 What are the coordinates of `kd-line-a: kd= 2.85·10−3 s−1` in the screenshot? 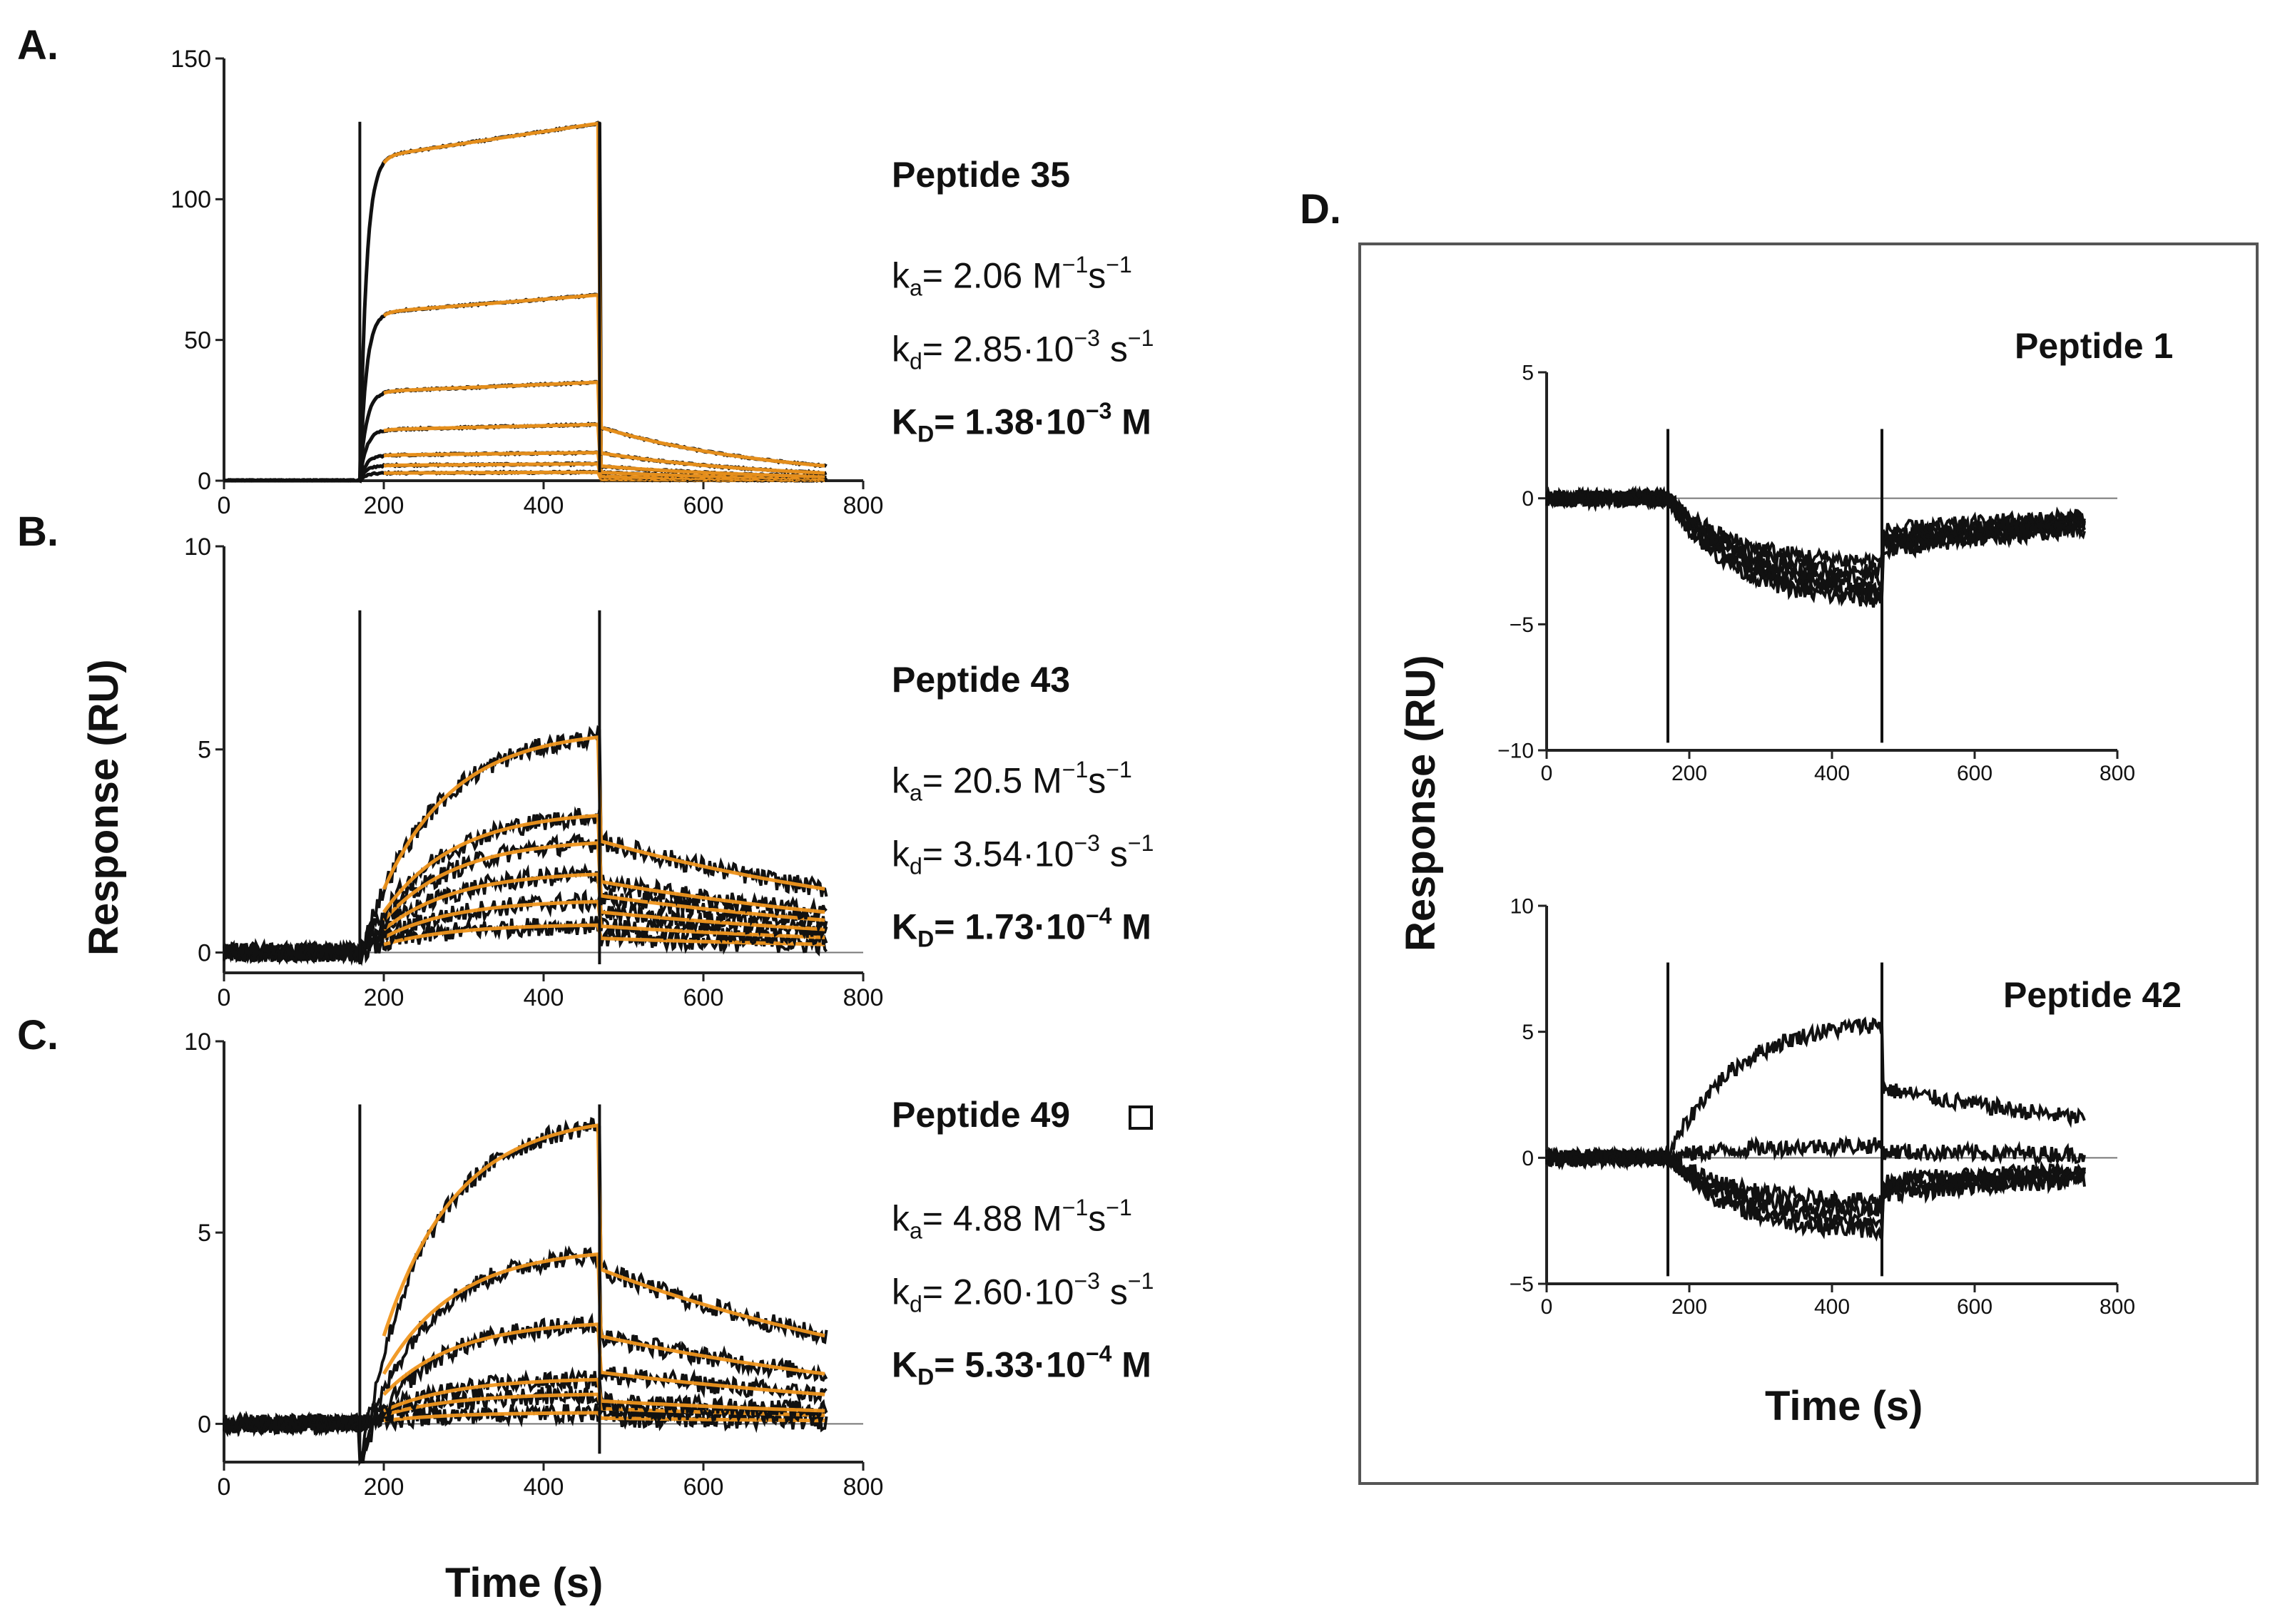 It's located at (1023, 349).